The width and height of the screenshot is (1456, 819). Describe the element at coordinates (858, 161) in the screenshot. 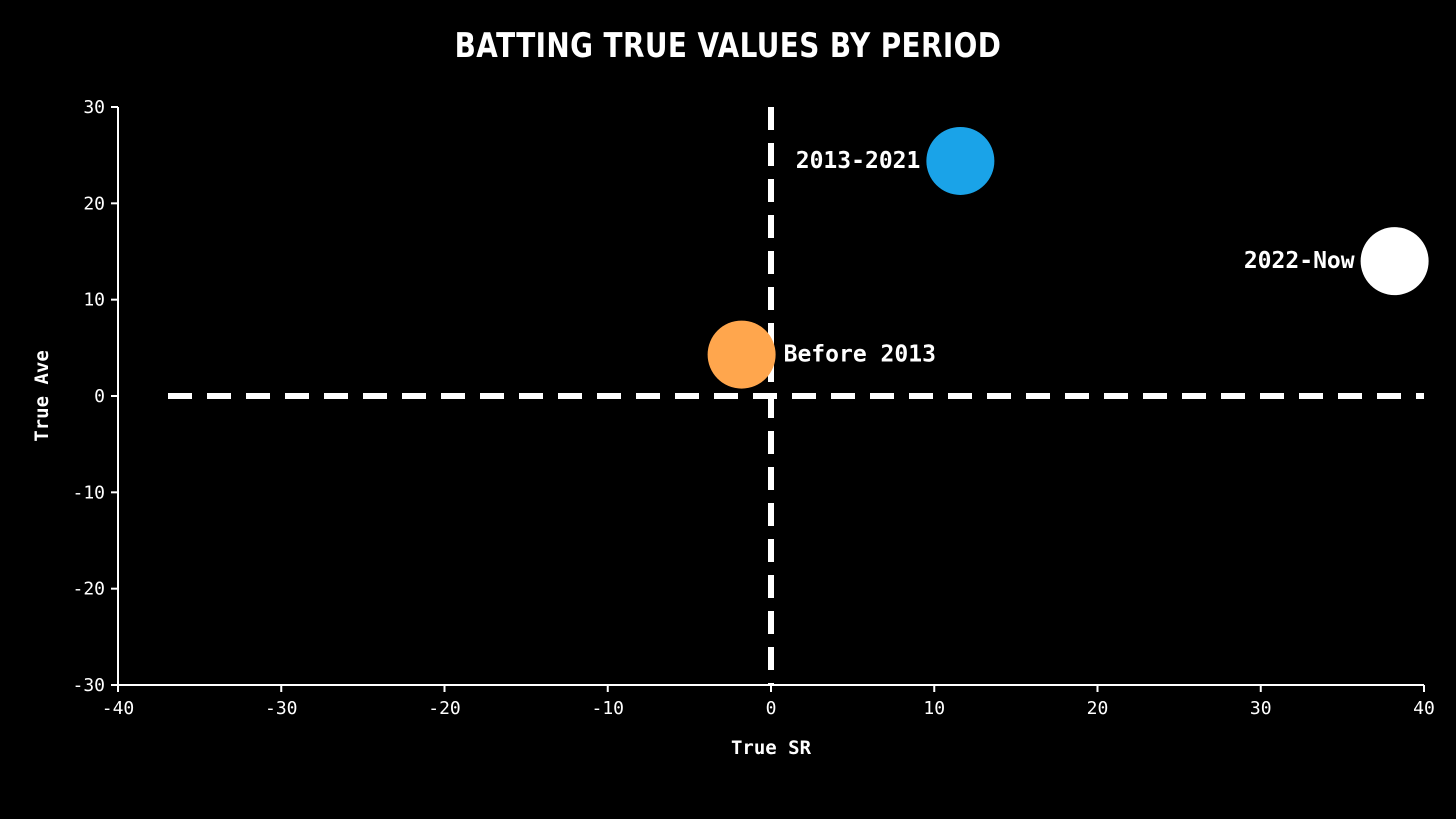

I see `data-point-label: 2013-2021` at that location.